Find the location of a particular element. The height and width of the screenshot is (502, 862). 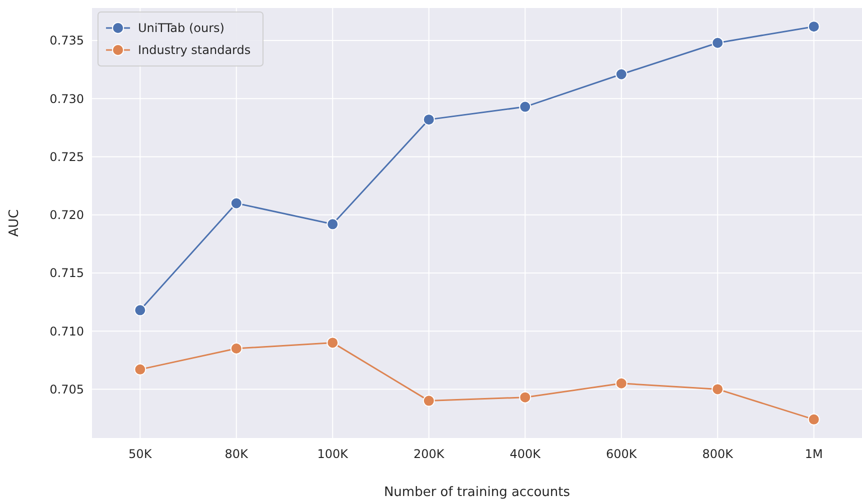

y-tick-label: 0.705 is located at coordinates (67, 389).